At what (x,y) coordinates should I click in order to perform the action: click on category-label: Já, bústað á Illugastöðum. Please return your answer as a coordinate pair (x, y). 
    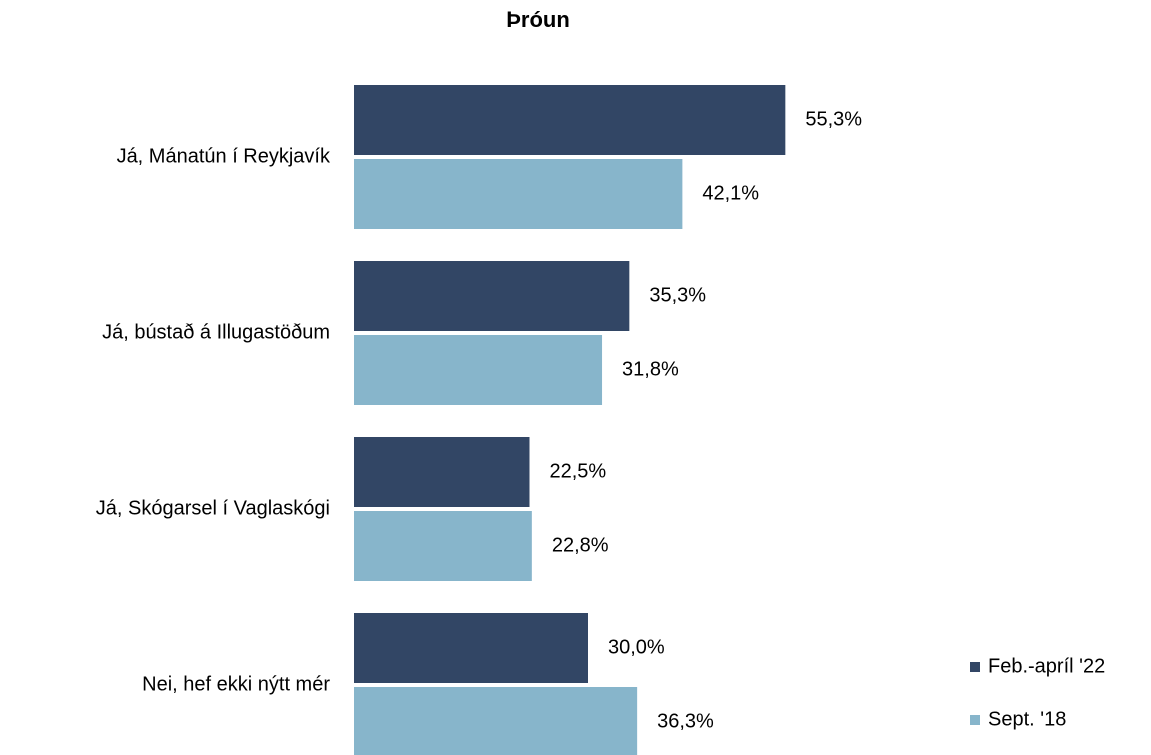
    Looking at the image, I should click on (216, 332).